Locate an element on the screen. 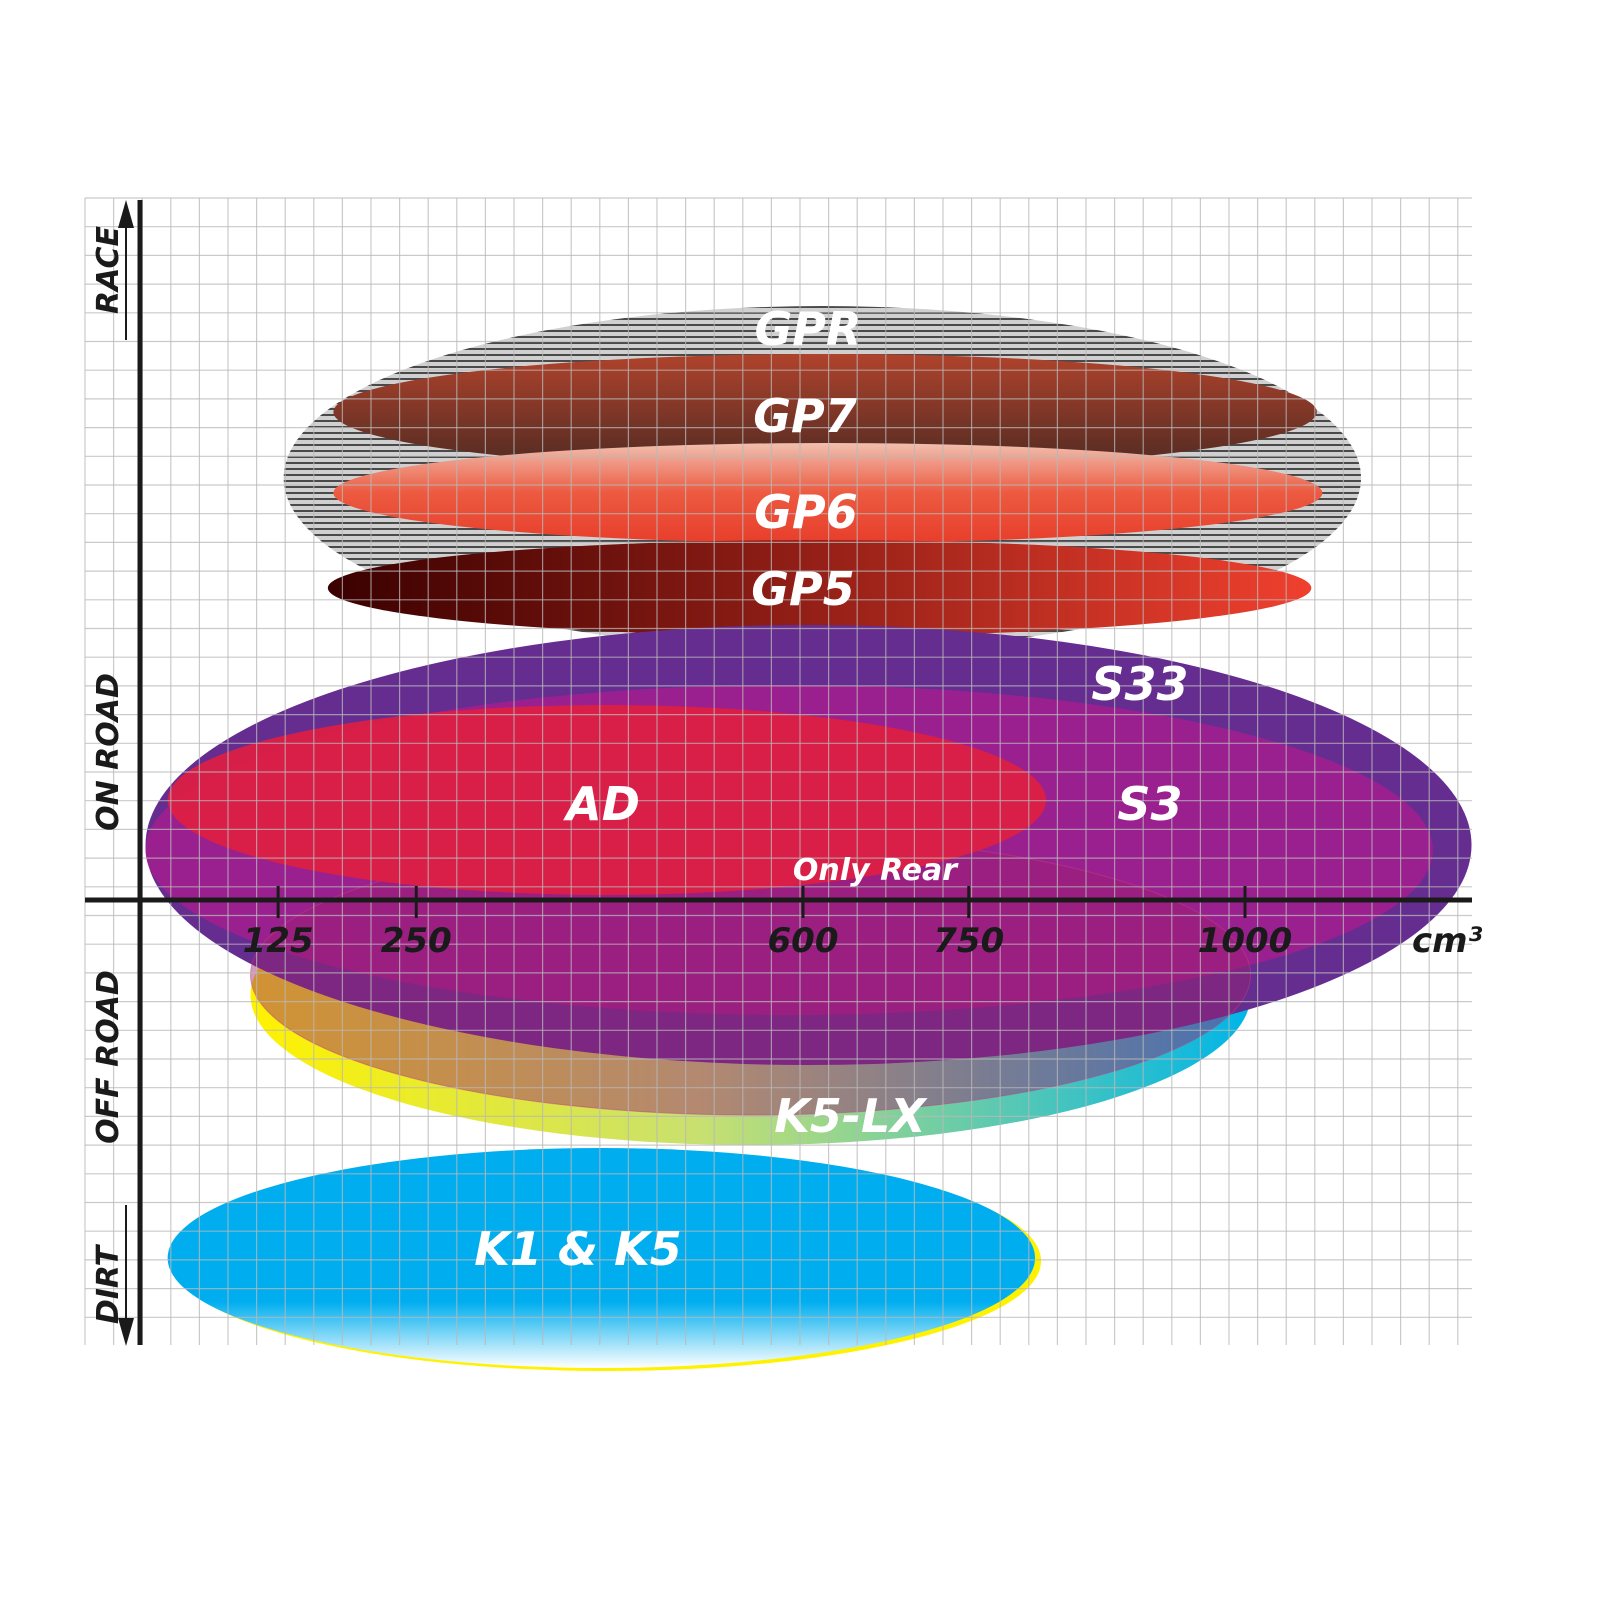 This screenshot has height=1600, width=1600. label-ad: AD is located at coordinates (601, 804).